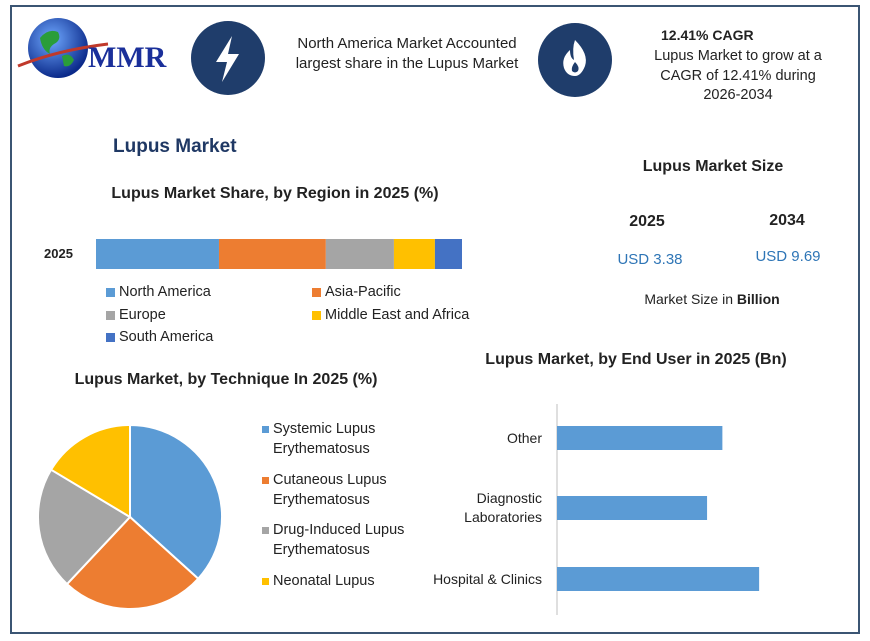 Image resolution: width=870 pixels, height=641 pixels. What do you see at coordinates (524, 437) in the screenshot?
I see `y-tick-label: Other` at bounding box center [524, 437].